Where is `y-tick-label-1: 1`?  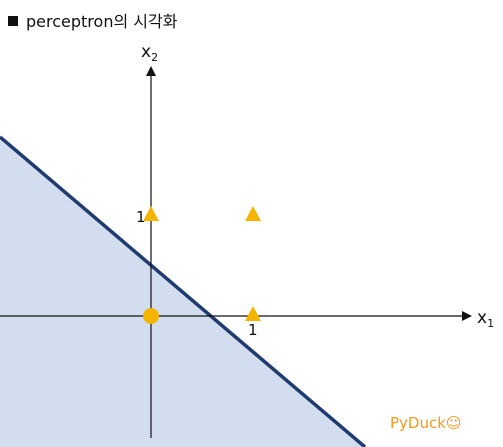
y-tick-label-1: 1 is located at coordinates (141, 217).